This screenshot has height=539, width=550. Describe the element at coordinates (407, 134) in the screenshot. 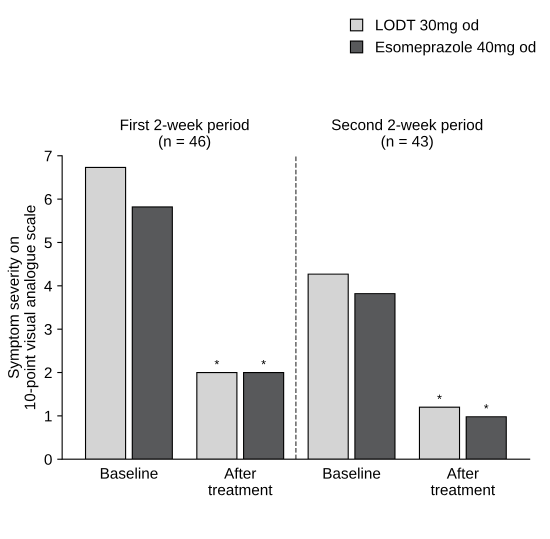

I see `text: Second 2-week period (n = 43)` at that location.